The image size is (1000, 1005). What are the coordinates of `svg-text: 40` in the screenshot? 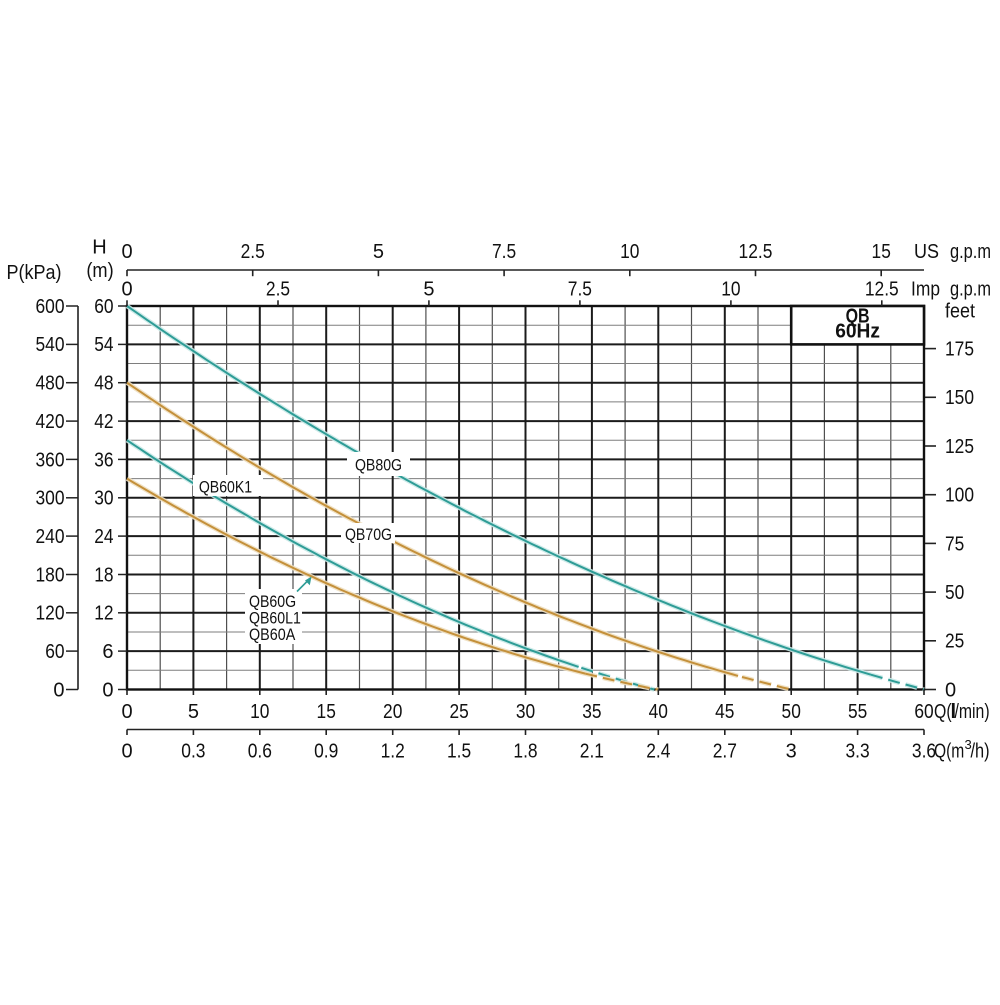 It's located at (658, 712).